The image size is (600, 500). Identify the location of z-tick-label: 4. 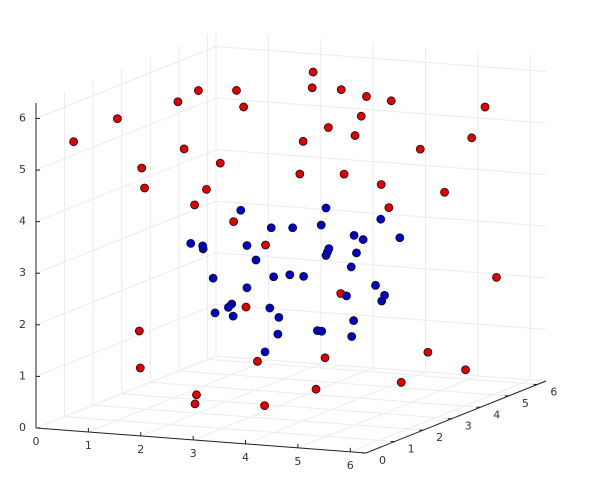
(22, 221).